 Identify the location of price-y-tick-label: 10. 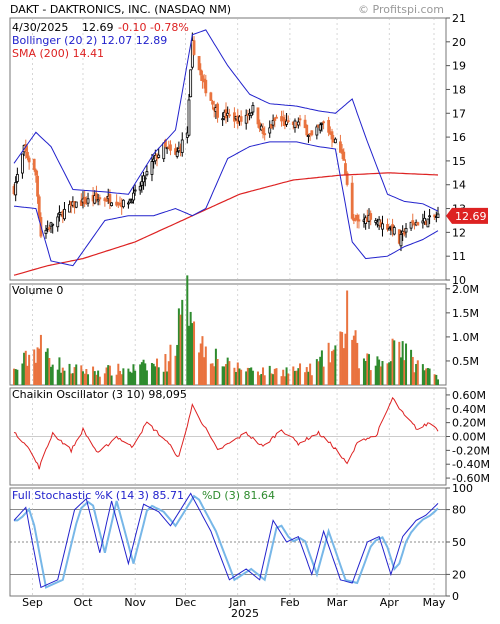
(459, 280).